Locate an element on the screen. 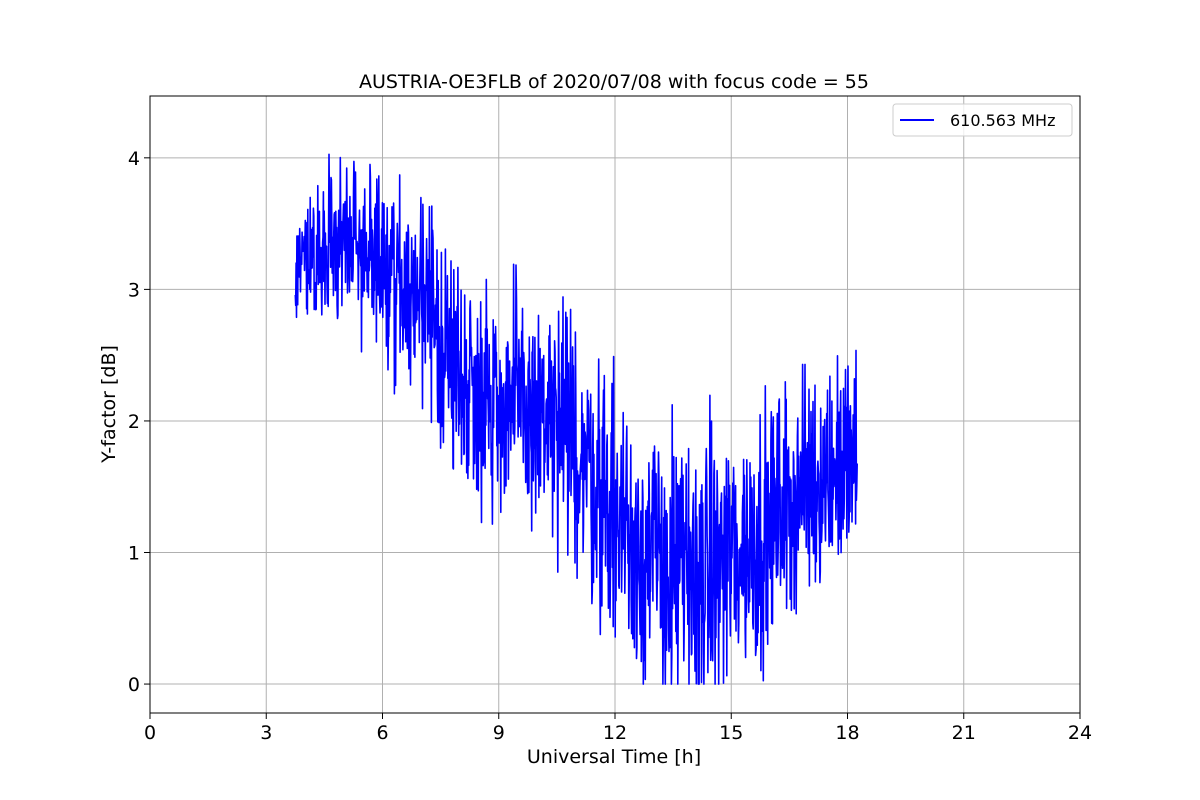  x-axis-ticks: 0 3 6 9 12 15 18 21 24 is located at coordinates (618, 728).